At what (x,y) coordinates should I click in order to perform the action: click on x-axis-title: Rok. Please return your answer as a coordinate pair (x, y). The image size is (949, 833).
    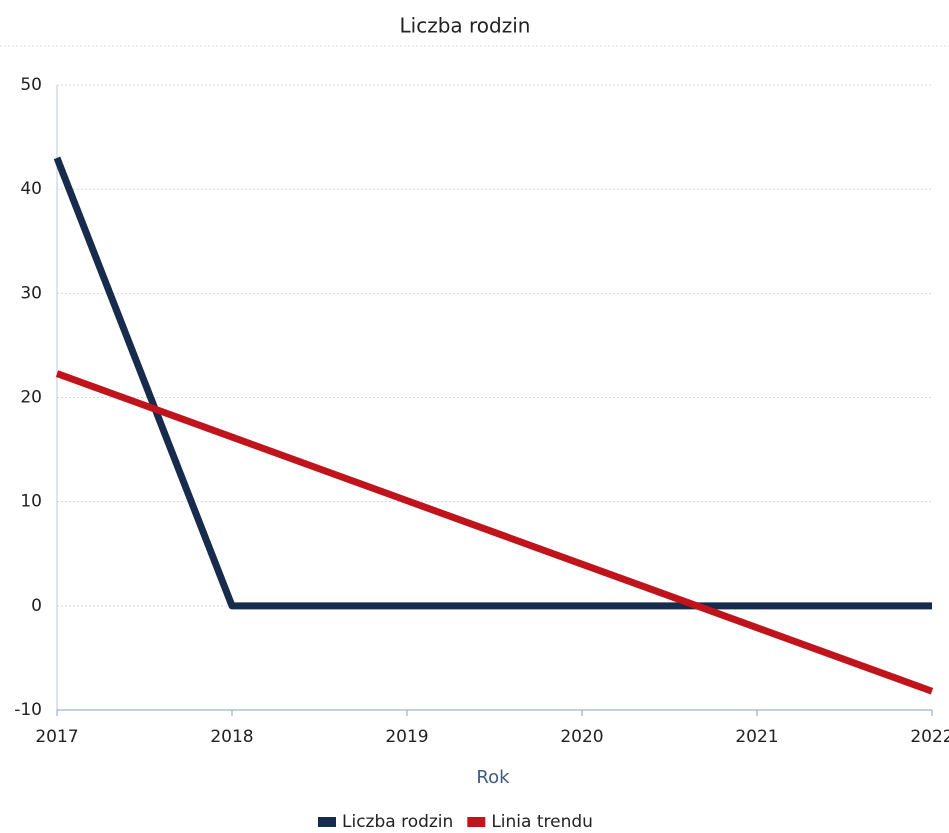
    Looking at the image, I should click on (493, 777).